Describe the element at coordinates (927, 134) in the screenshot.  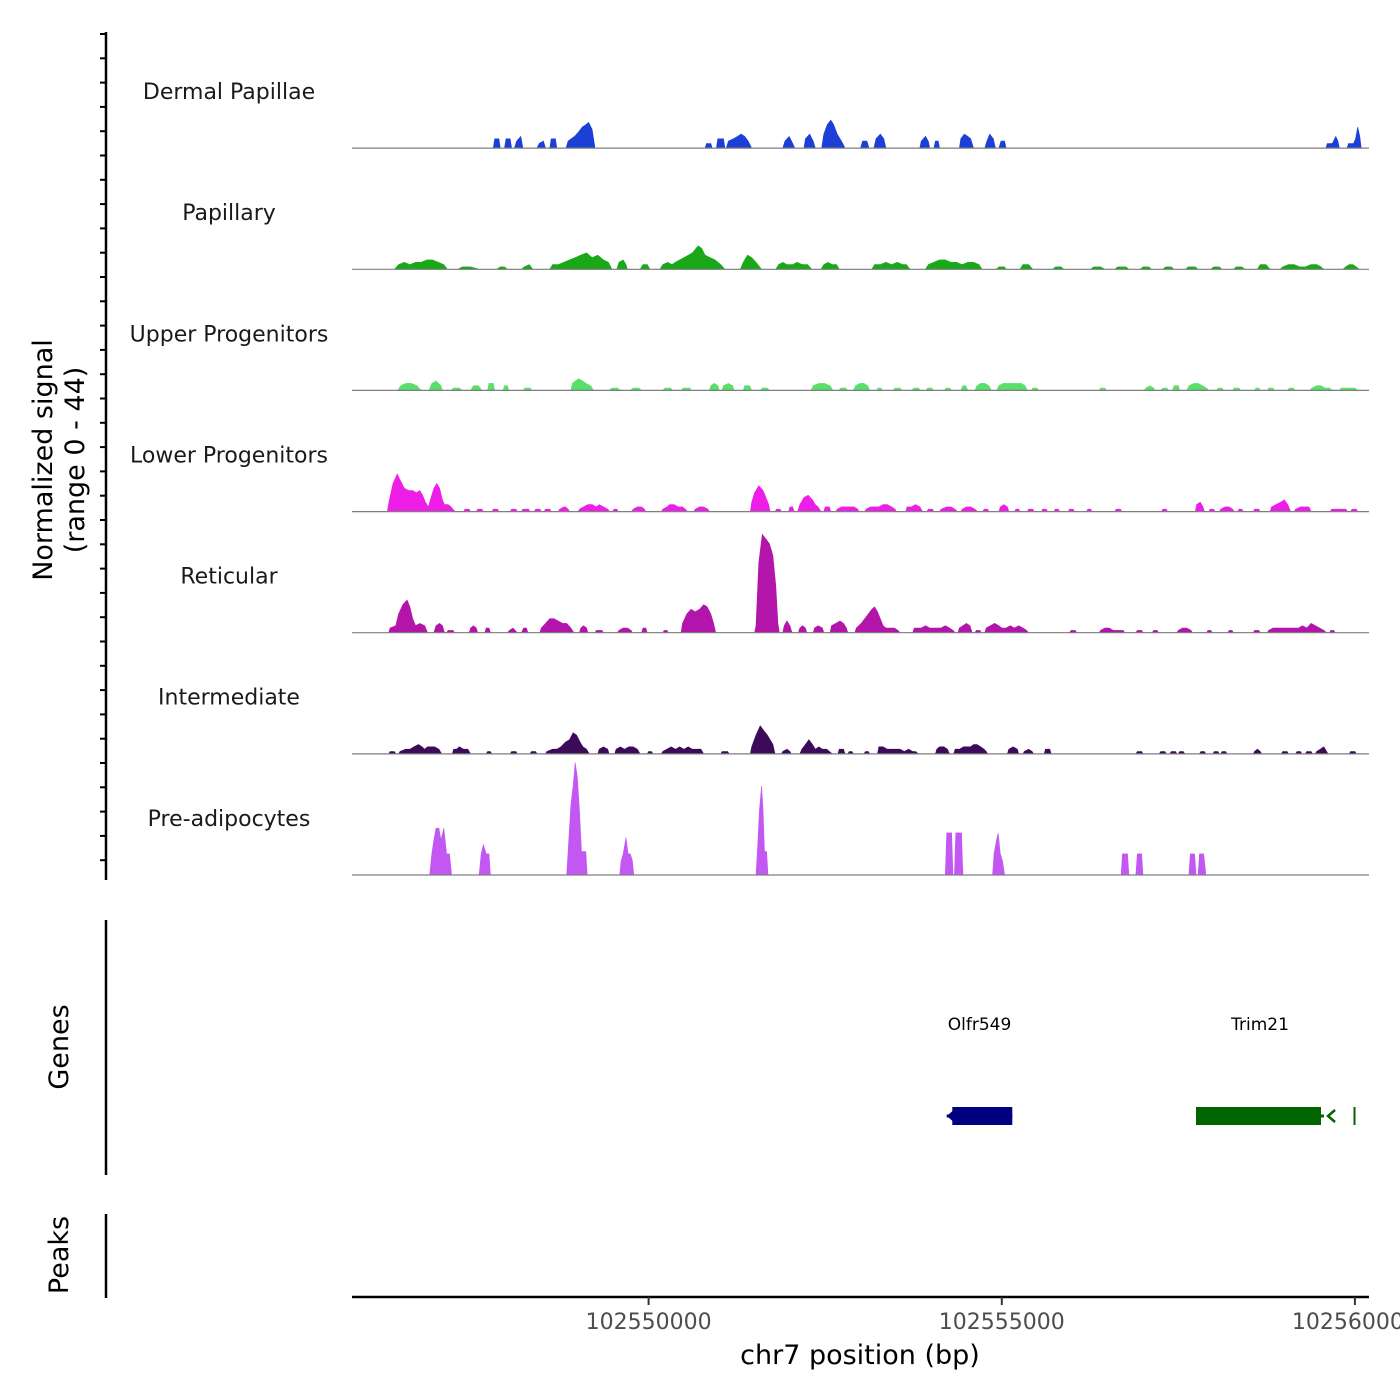
I see `signal-area-dermal-papillae` at that location.